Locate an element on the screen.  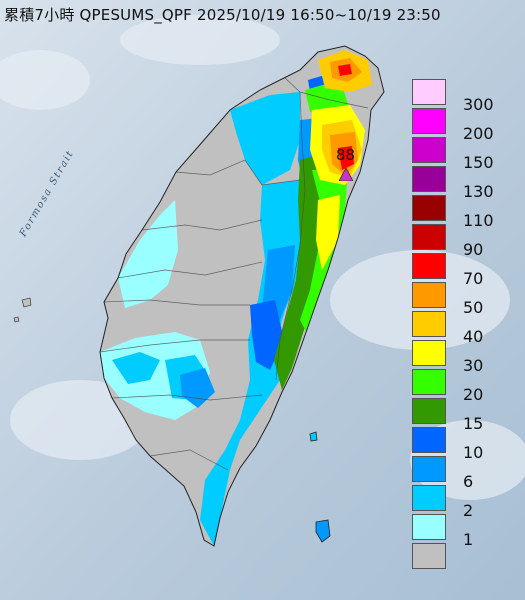
rain-2mm-north-area is located at coordinates (265, 138).